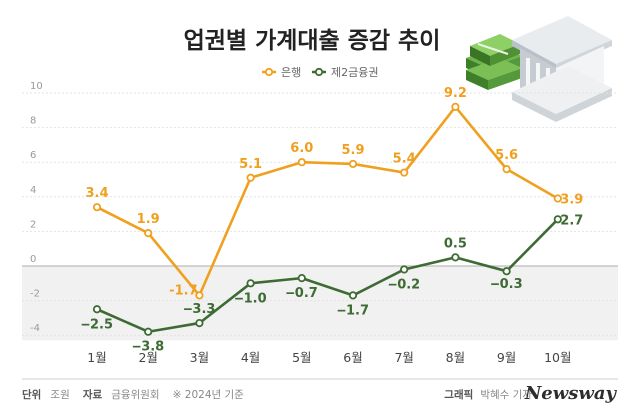 The height and width of the screenshot is (412, 640). I want to click on legend: 은행 제2금융권, so click(320, 72).